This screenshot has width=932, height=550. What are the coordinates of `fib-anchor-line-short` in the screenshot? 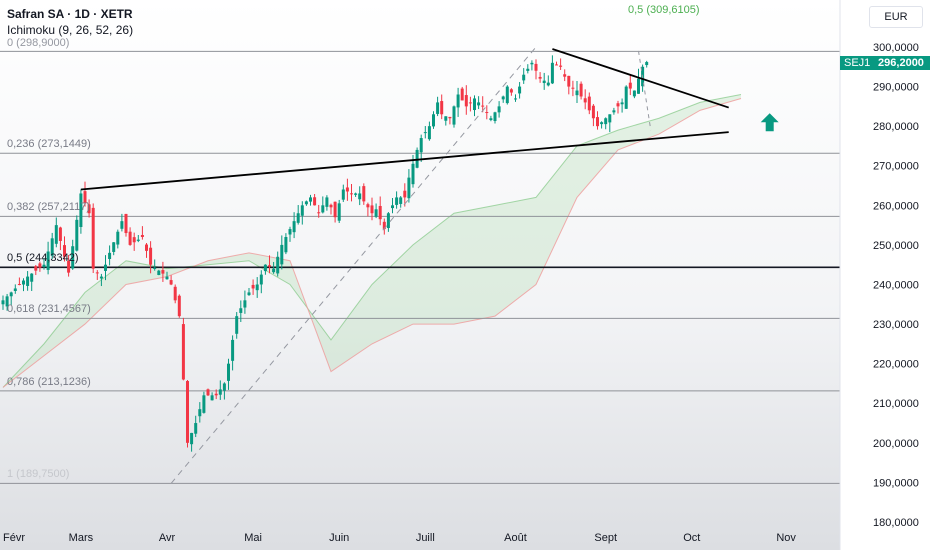 It's located at (645, 90).